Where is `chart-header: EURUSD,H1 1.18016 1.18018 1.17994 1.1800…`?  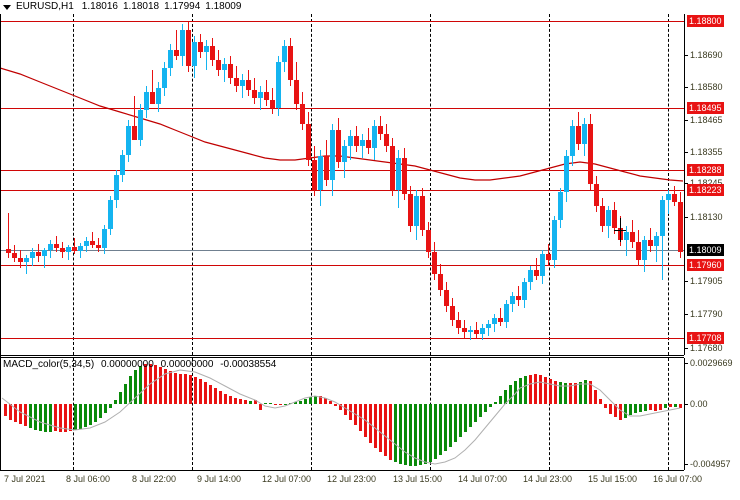 chart-header: EURUSD,H1 1.18016 1.18018 1.17994 1.1800… is located at coordinates (370, 7).